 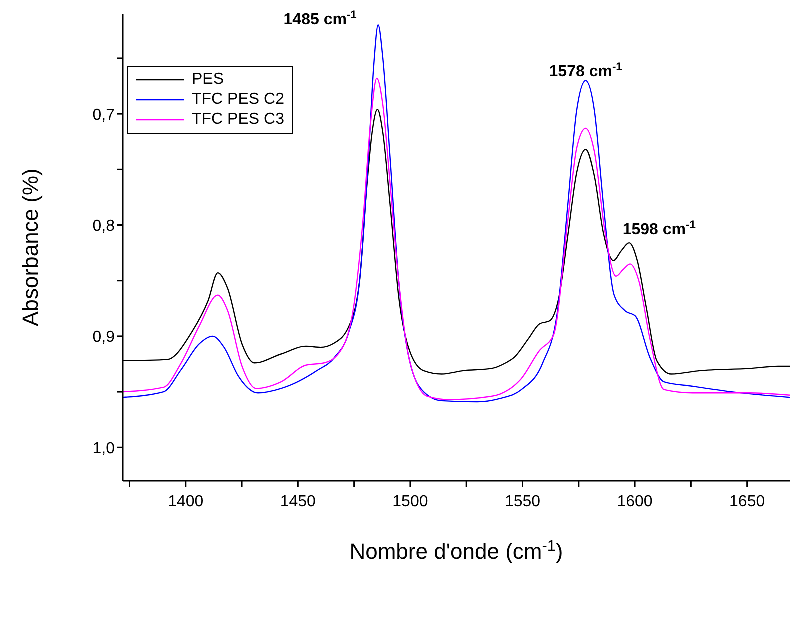 I want to click on y-tick-label: 0,9, so click(x=104, y=337).